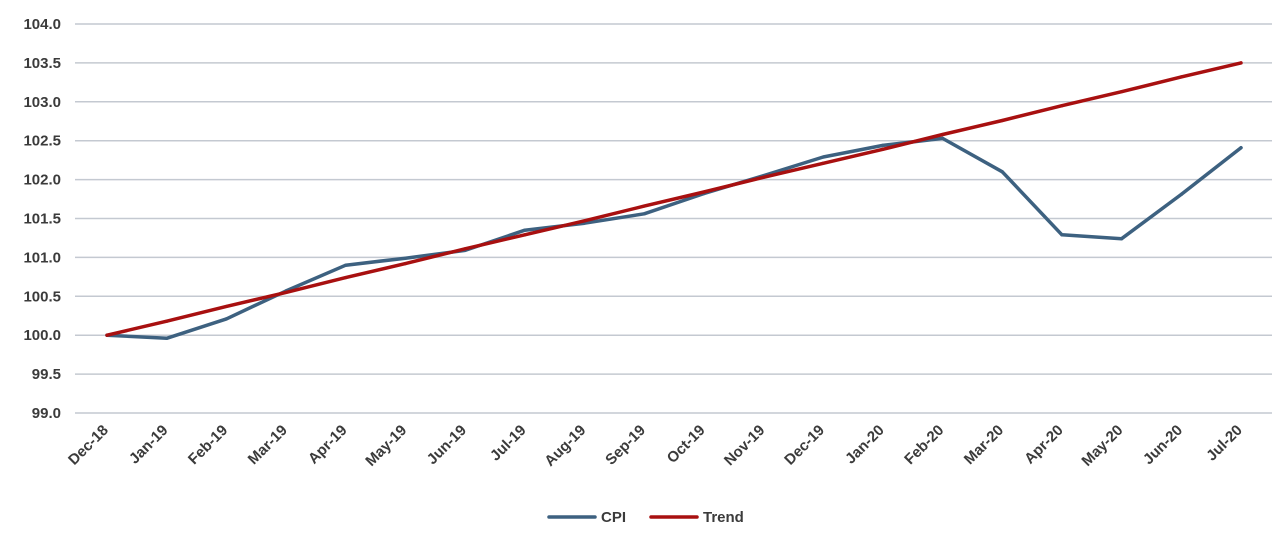 The height and width of the screenshot is (535, 1284). I want to click on x-tick-label-8: Aug-19, so click(565, 446).